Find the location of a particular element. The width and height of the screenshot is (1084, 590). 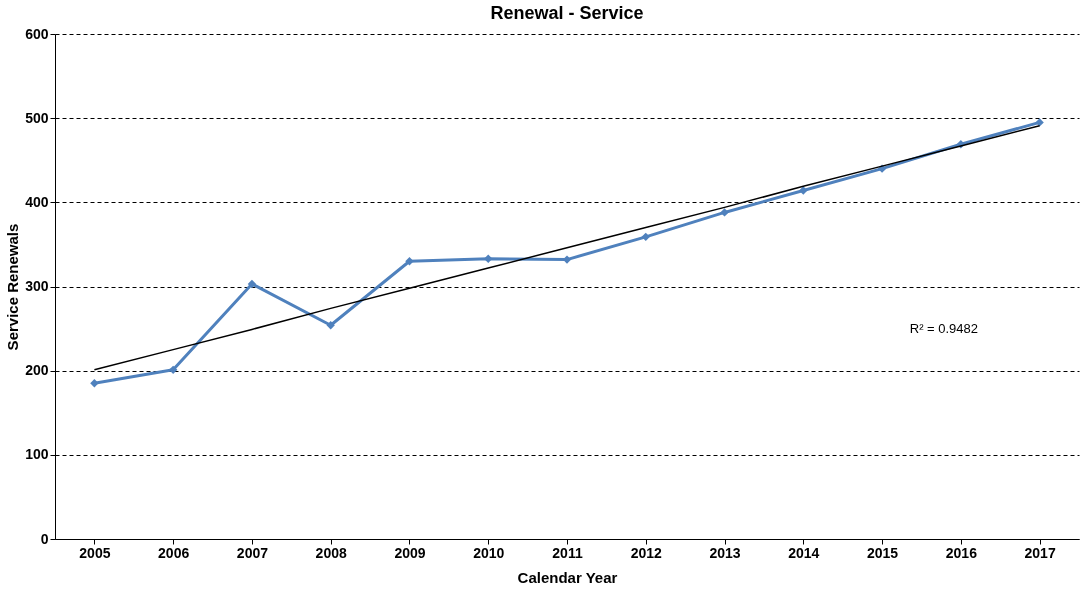

x-tick-label: 2006 is located at coordinates (174, 552).